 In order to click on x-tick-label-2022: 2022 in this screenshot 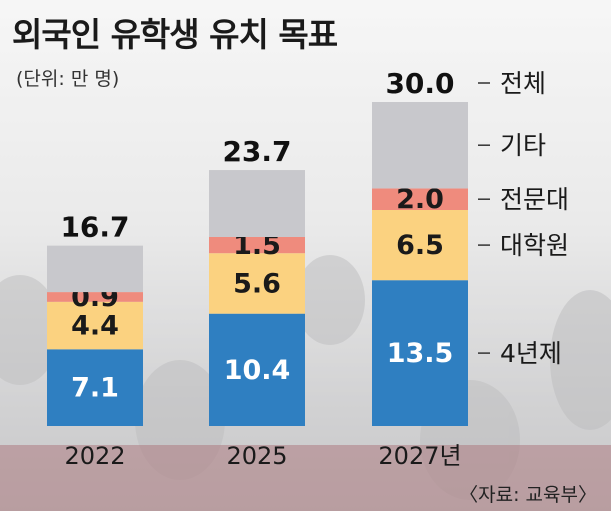, I will do `click(94, 456)`.